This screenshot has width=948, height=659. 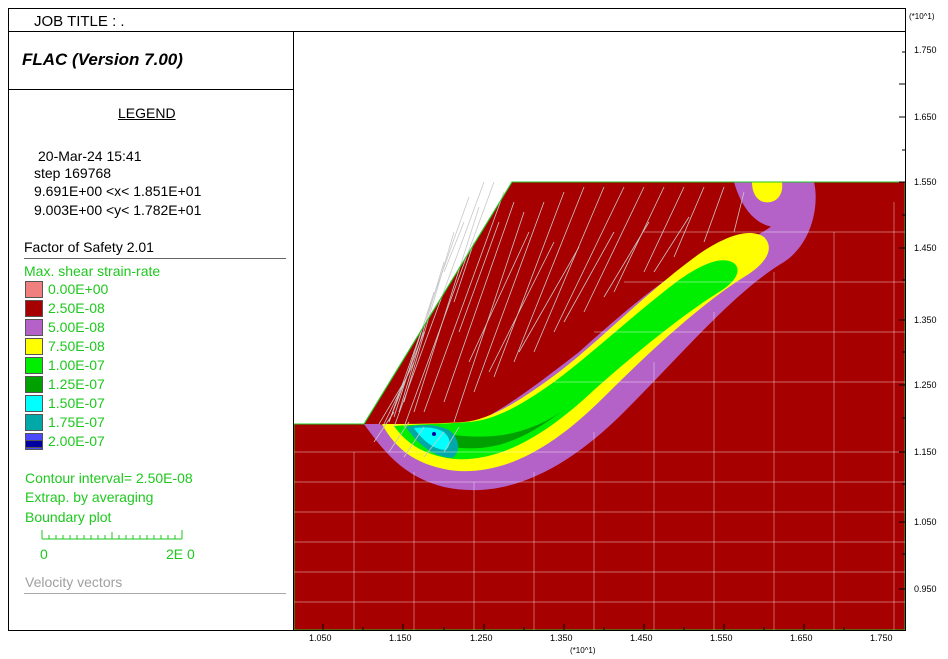 I want to click on y-tick-6: 1.150, so click(x=925, y=452).